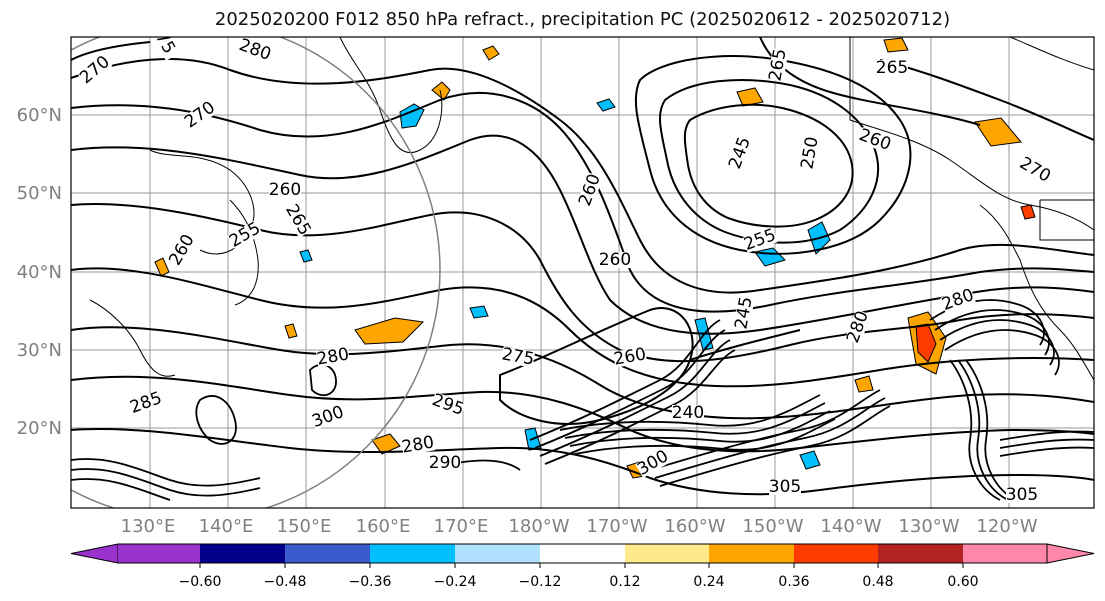  What do you see at coordinates (540, 582) in the screenshot?
I see `colorbar-tick-label: −0.12` at bounding box center [540, 582].